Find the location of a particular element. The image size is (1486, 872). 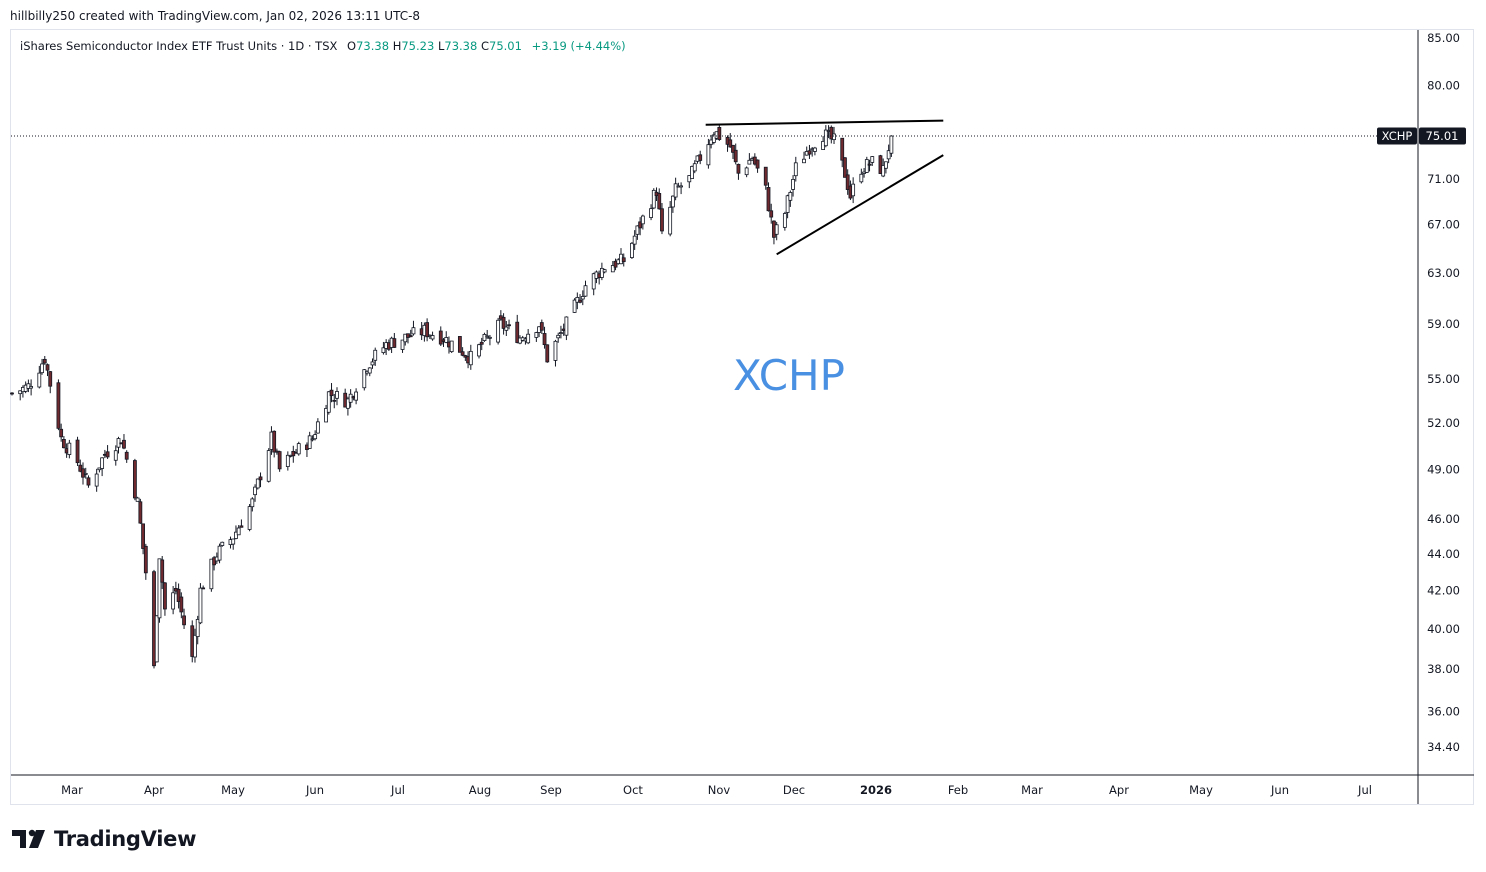

open-label: O is located at coordinates (352, 46).